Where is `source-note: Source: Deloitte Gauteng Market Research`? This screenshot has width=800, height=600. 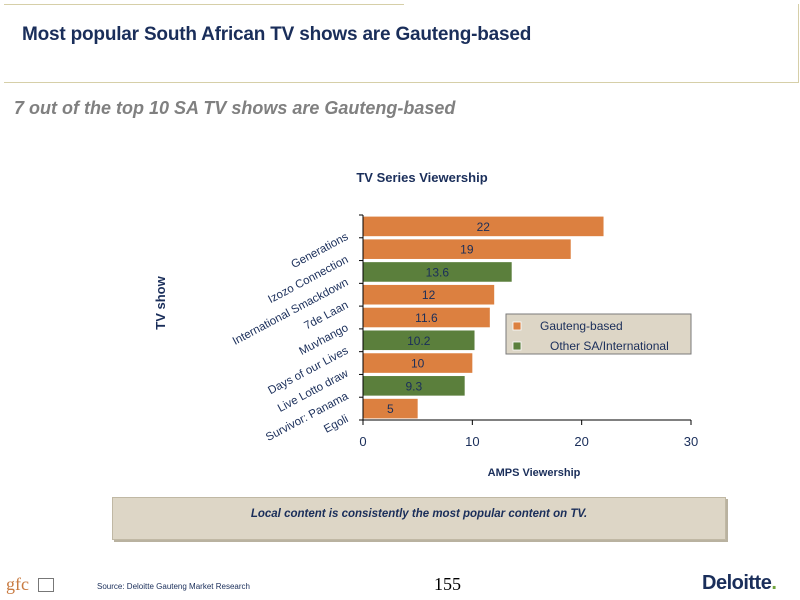 source-note: Source: Deloitte Gauteng Market Research is located at coordinates (173, 586).